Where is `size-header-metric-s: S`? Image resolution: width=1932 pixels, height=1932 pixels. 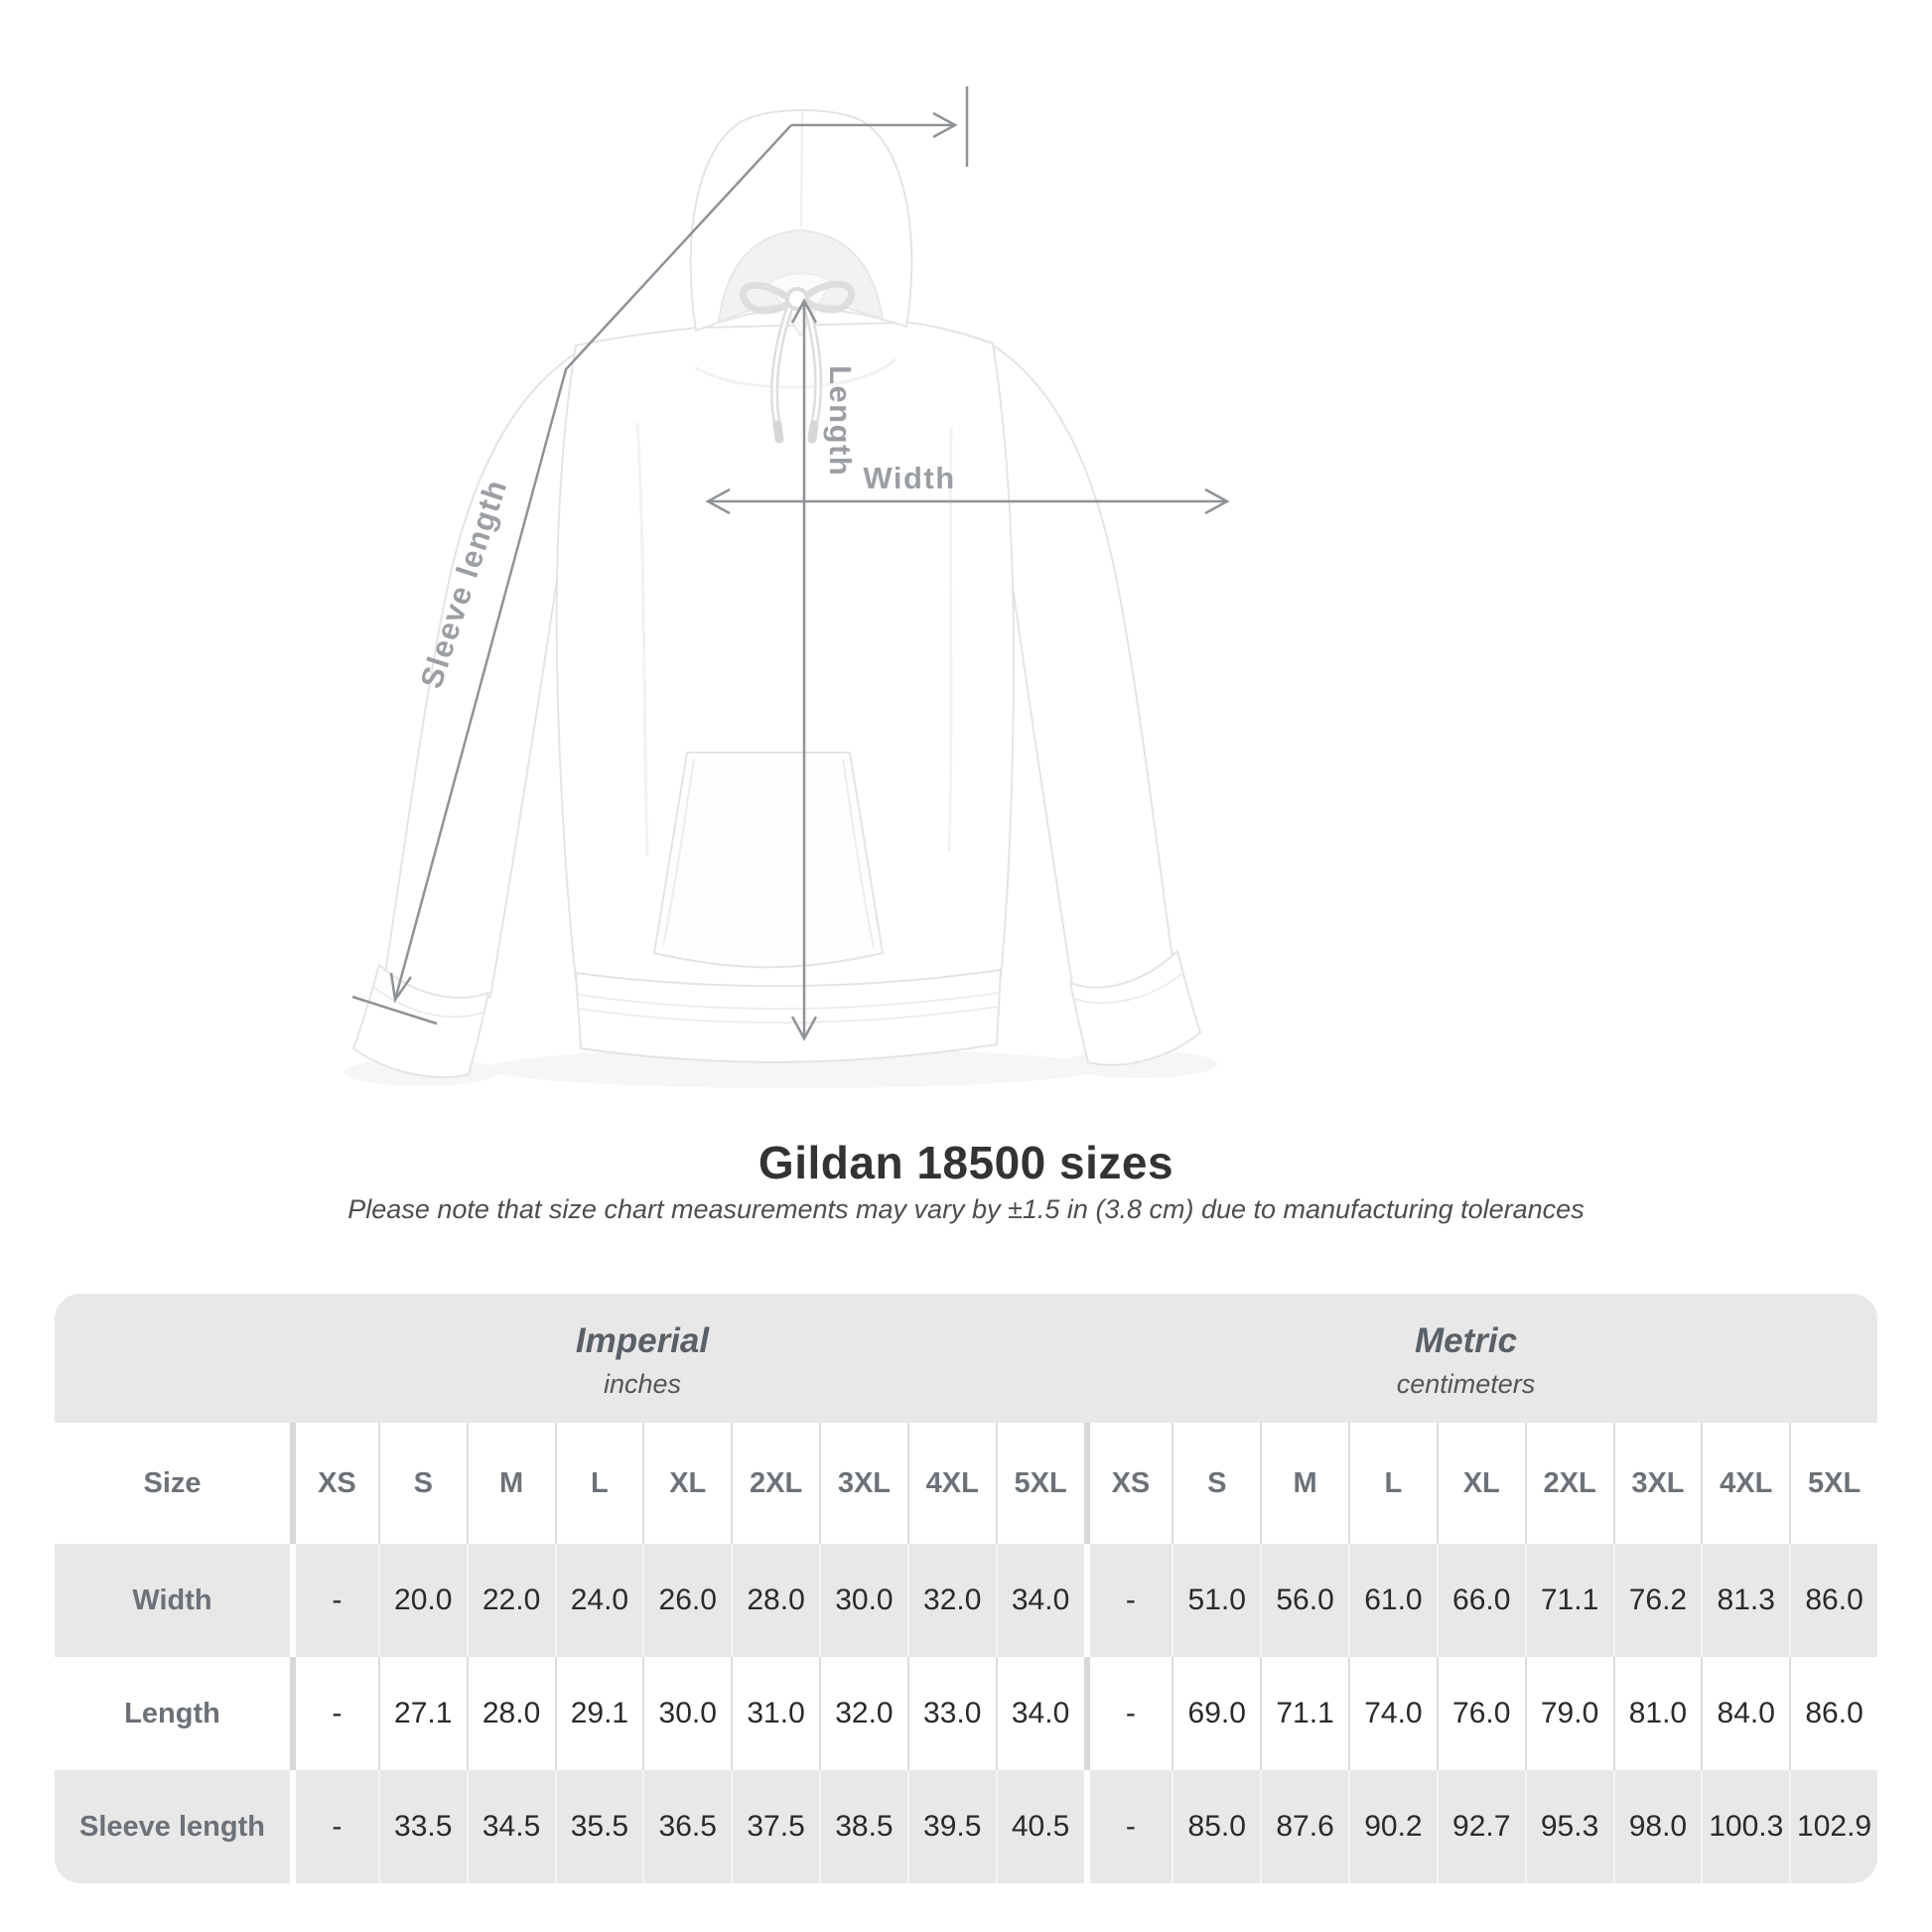
size-header-metric-s: S is located at coordinates (1216, 1483).